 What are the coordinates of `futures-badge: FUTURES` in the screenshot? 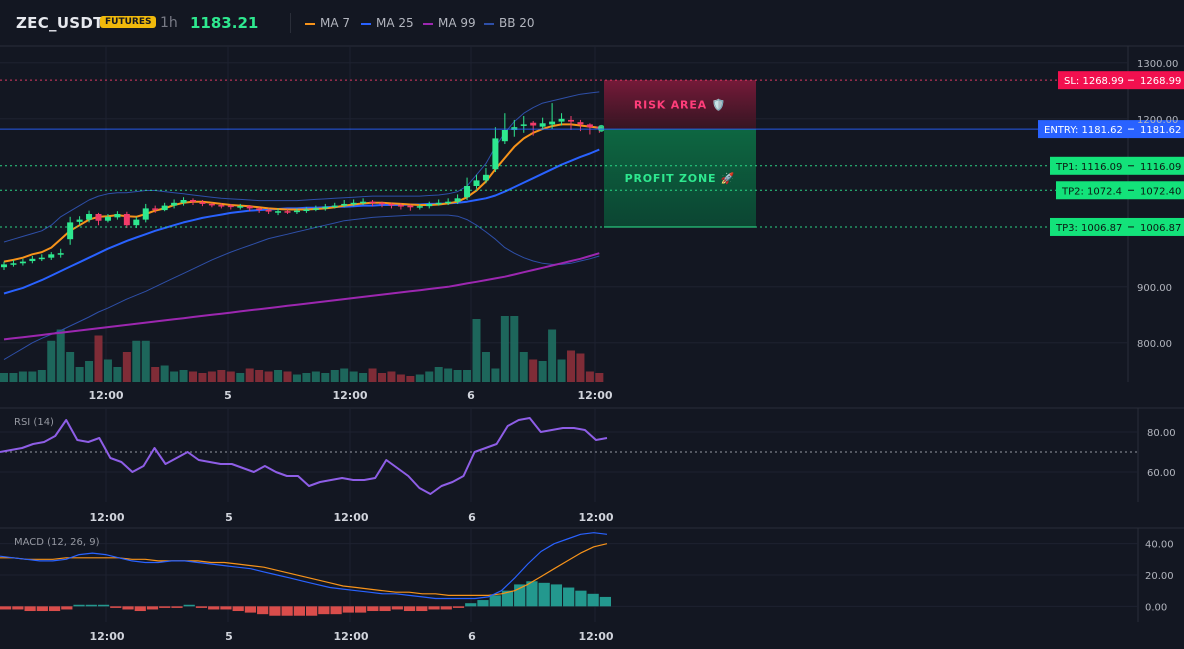 It's located at (128, 22).